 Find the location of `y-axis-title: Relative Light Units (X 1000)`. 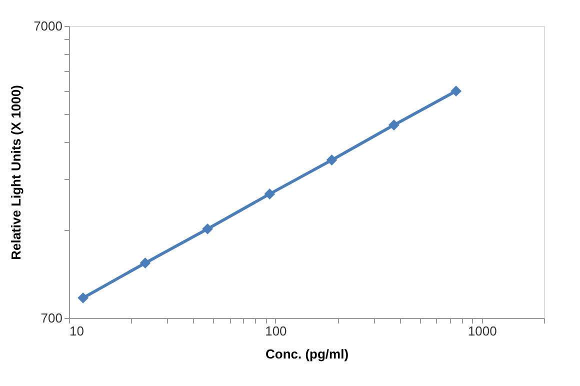

y-axis-title: Relative Light Units (X 1000) is located at coordinates (16, 172).